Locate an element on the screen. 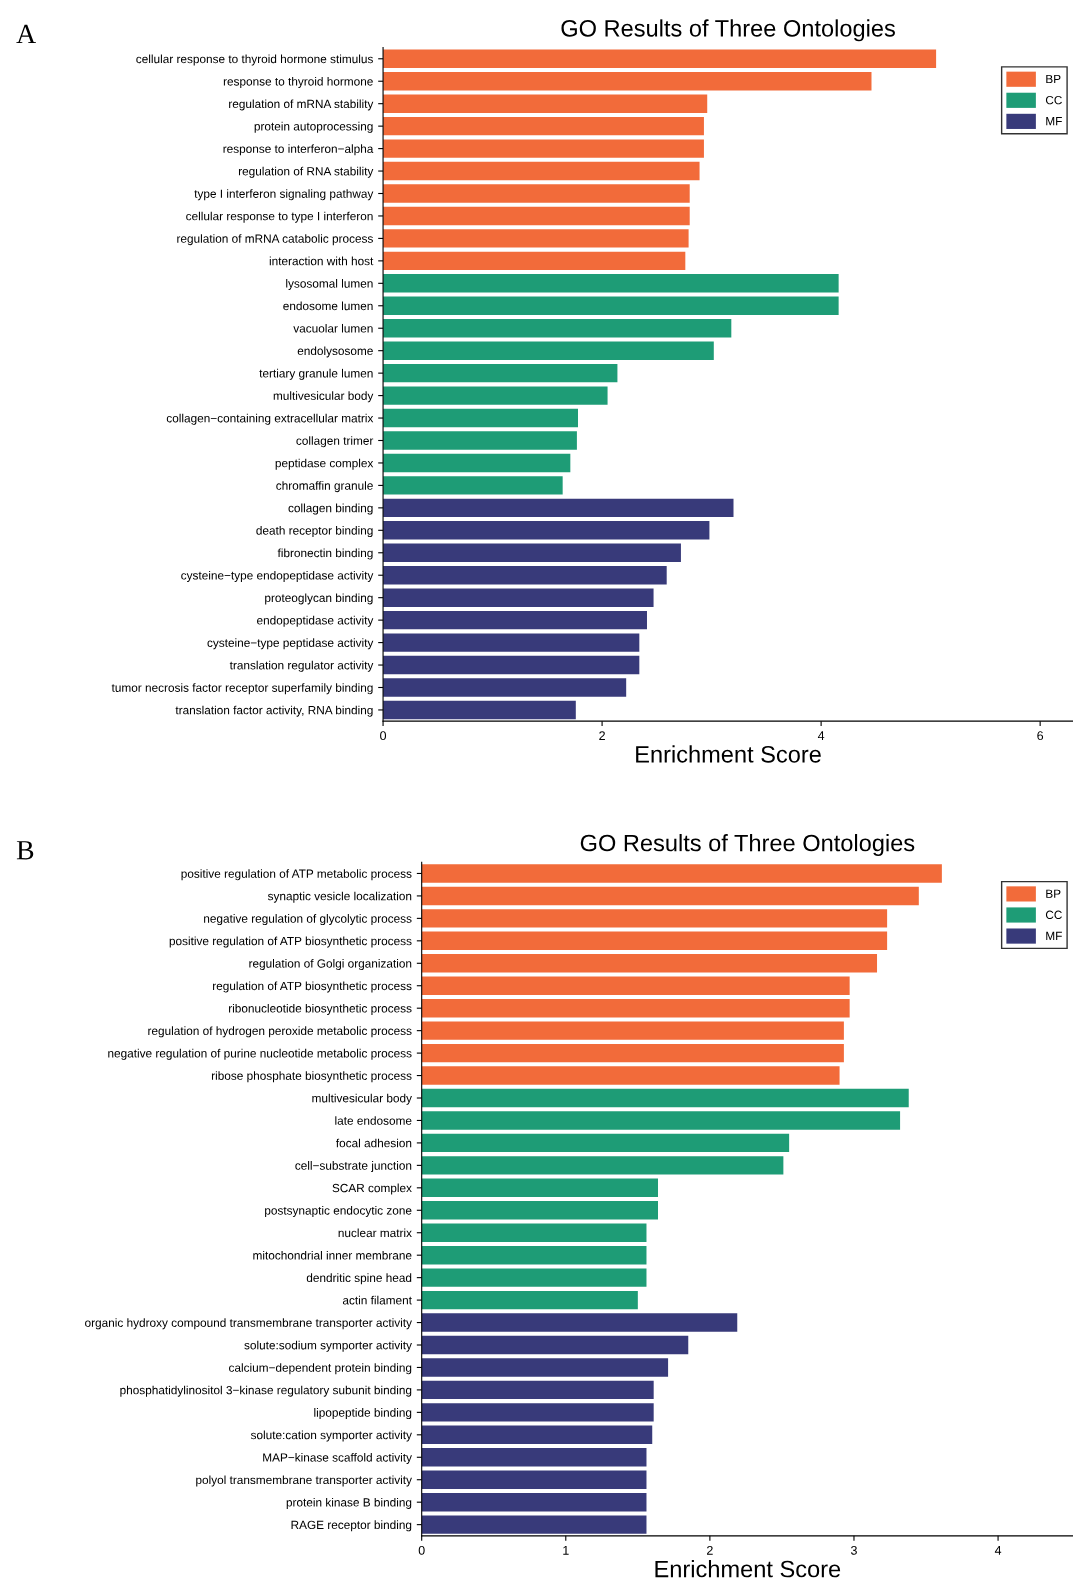  y-tick-label: positive regulation of ATP metabolic process is located at coordinates (296, 875).